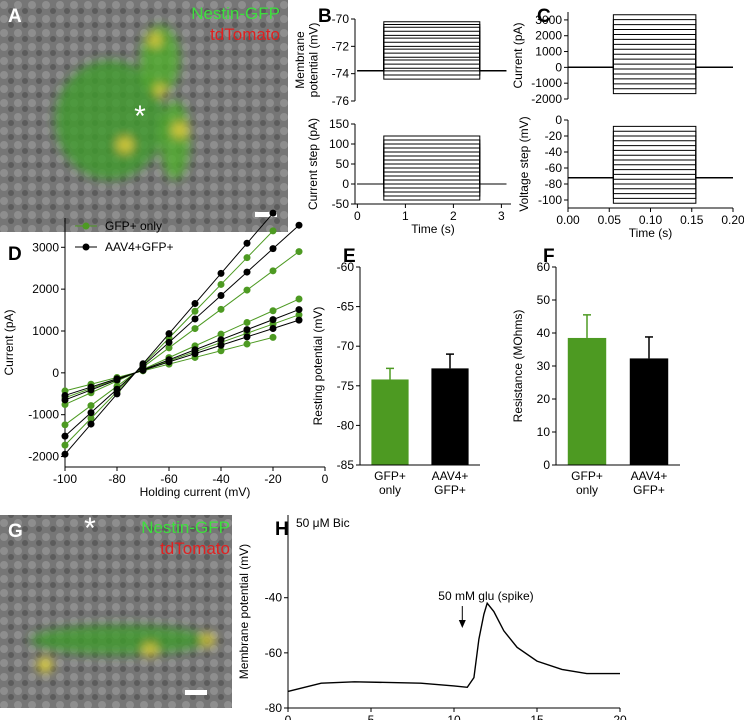 The image size is (744, 725). Describe the element at coordinates (433, 229) in the screenshot. I see `x-axis-label: Time (s)` at that location.